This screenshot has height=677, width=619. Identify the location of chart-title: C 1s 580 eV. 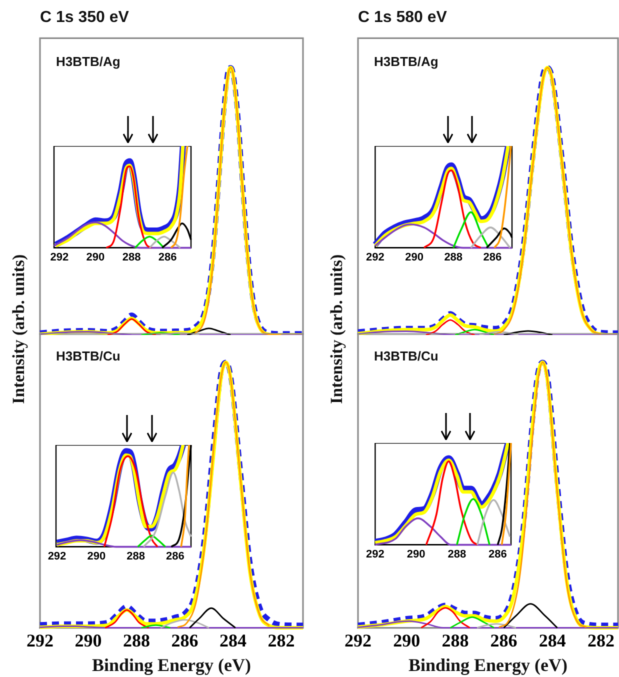
(403, 17).